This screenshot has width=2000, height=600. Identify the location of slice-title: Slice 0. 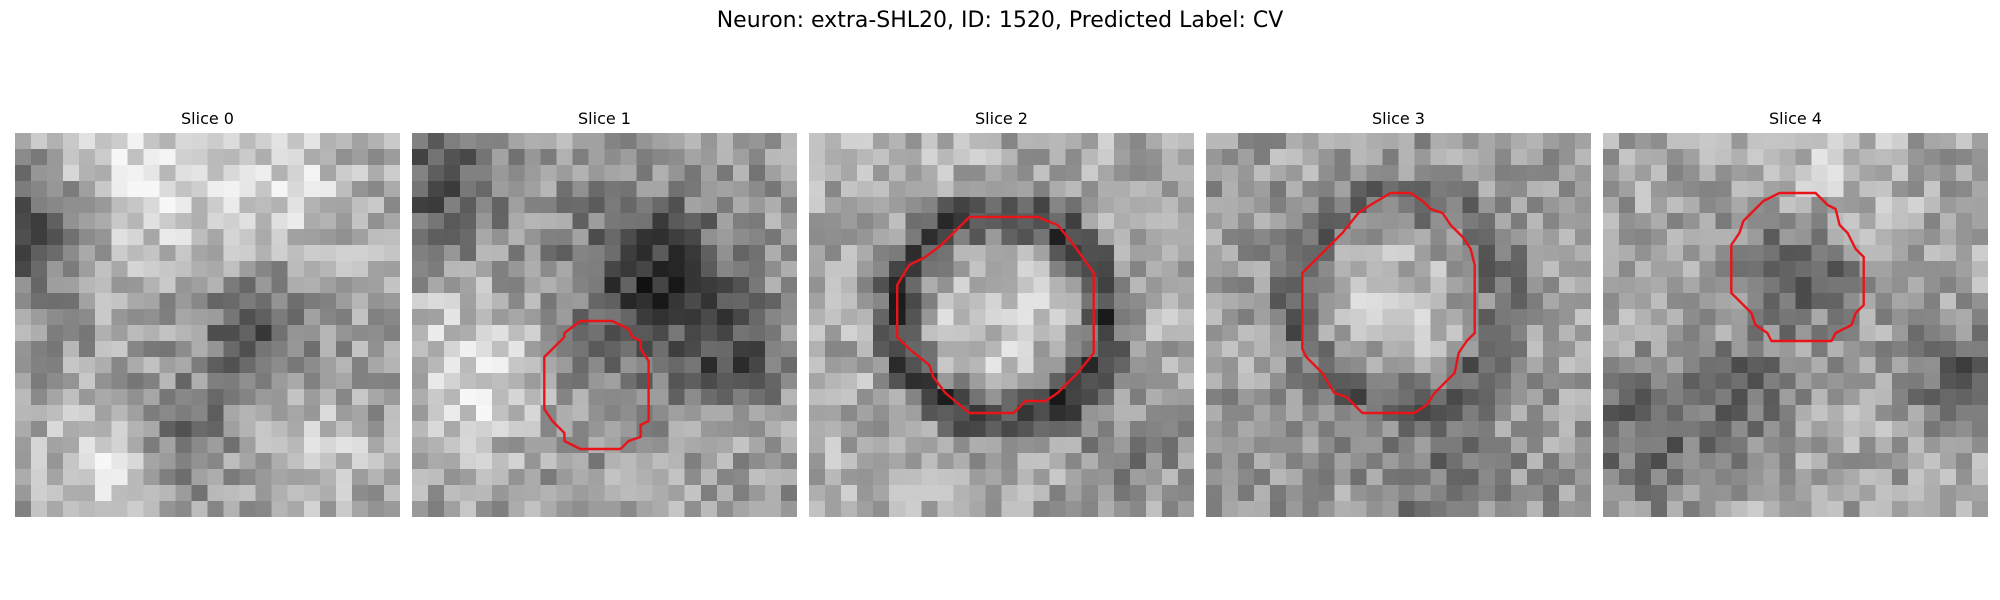
(207, 118).